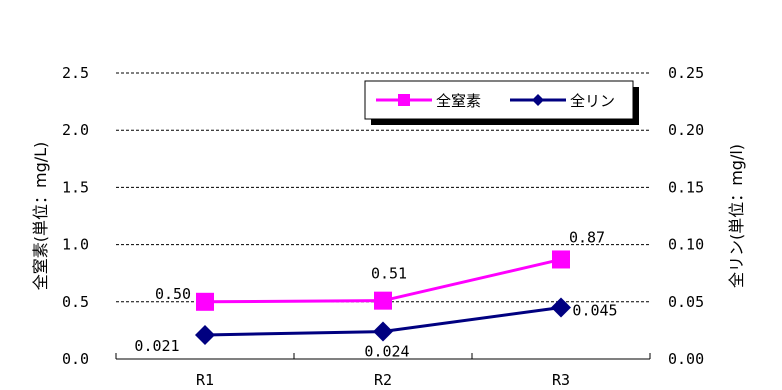 This screenshot has width=782, height=390. Describe the element at coordinates (173, 294) in the screenshot. I see `data-label: 0.50` at that location.